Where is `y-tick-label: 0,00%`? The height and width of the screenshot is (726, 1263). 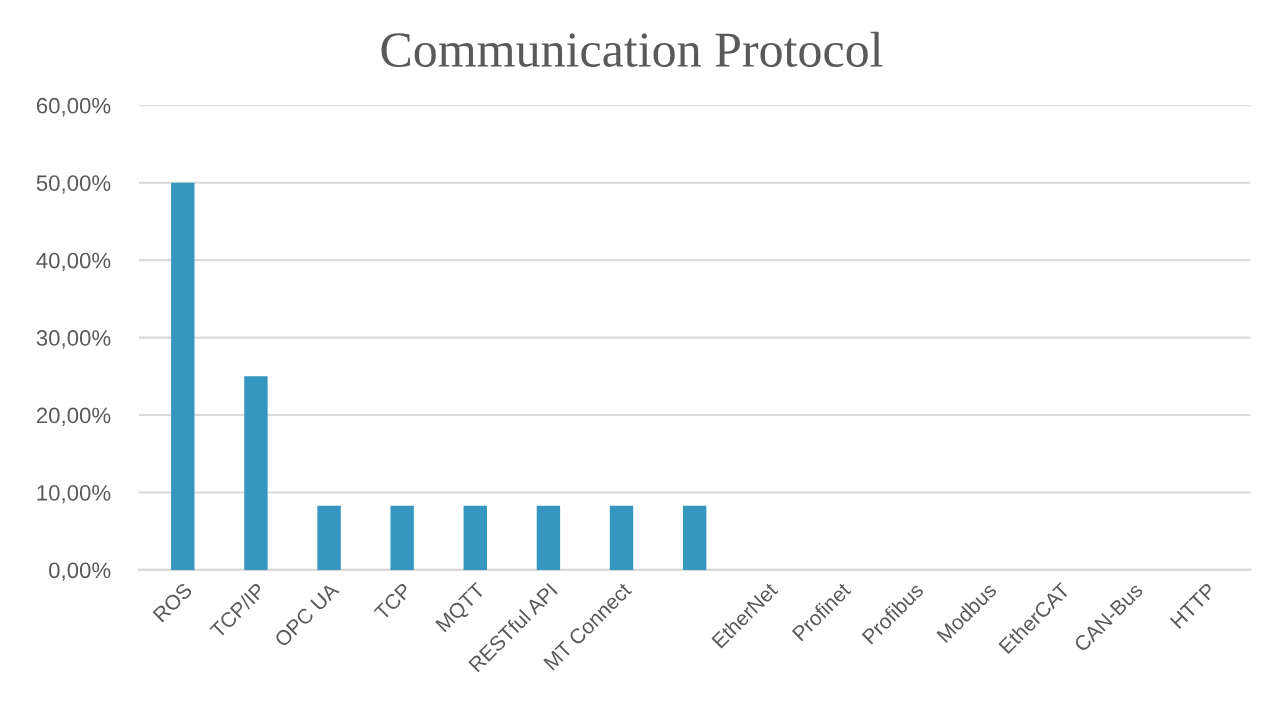 y-tick-label: 0,00% is located at coordinates (80, 571).